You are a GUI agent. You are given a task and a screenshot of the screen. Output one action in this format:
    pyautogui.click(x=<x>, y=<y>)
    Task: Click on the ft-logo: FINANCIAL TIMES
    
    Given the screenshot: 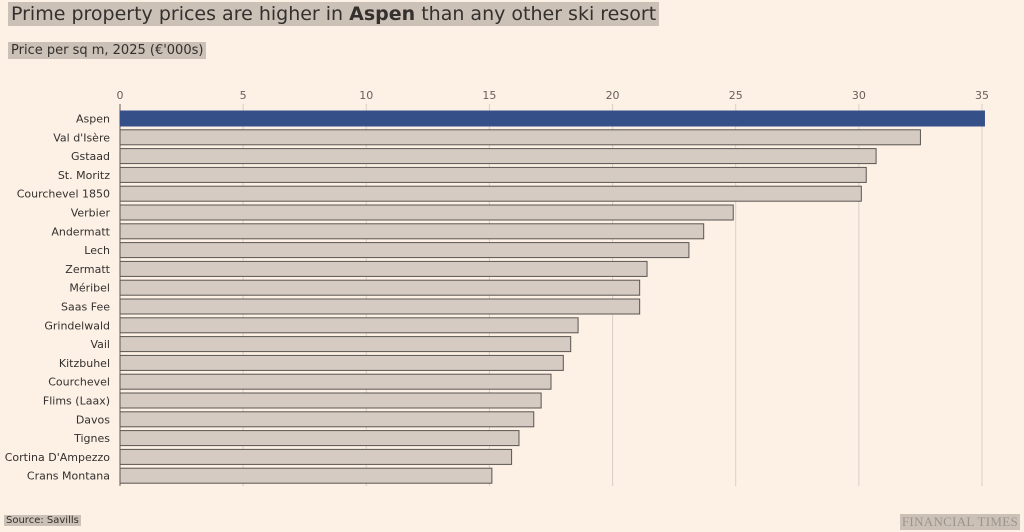 What is the action you would take?
    pyautogui.click(x=959, y=522)
    